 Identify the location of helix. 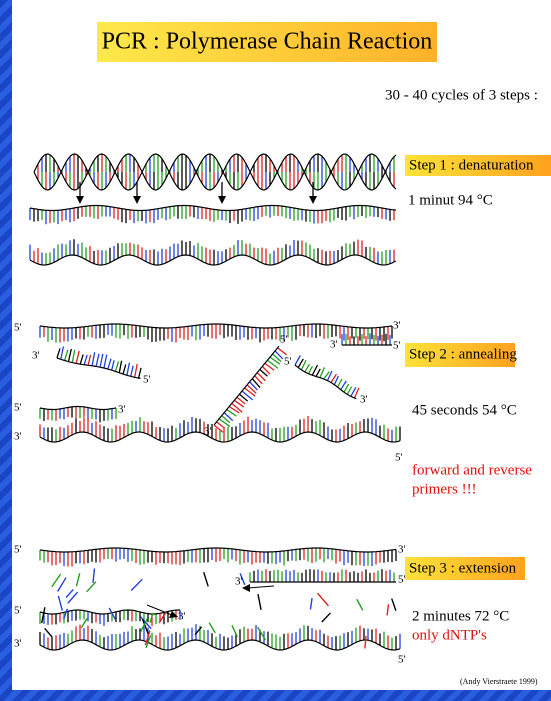
(215, 172).